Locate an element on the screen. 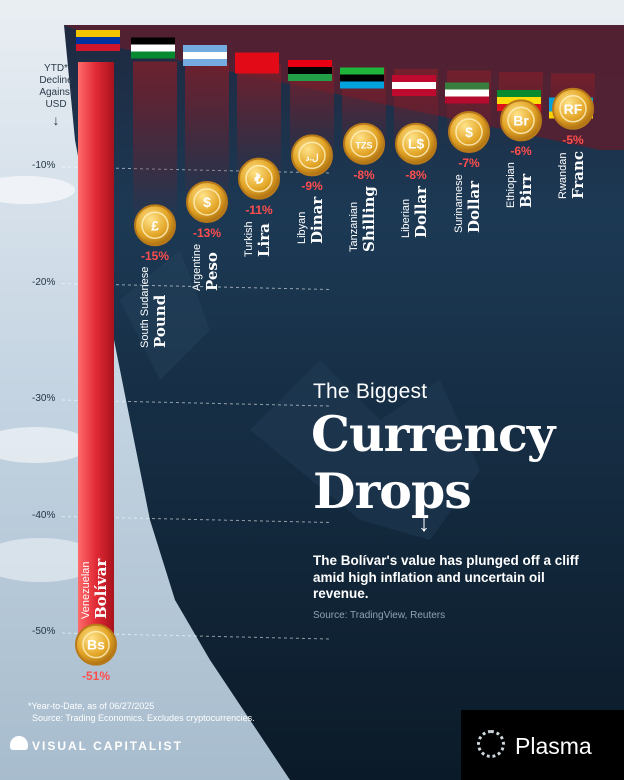 The width and height of the screenshot is (624, 780). value-label: -15% is located at coordinates (154, 256).